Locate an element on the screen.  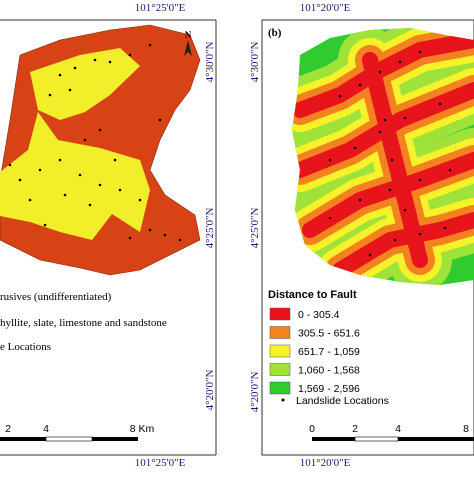
legend-item: Landslide Locations is located at coordinates (342, 401).